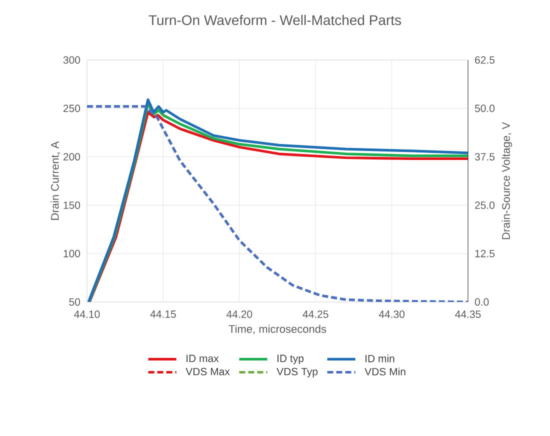 The image size is (550, 436). What do you see at coordinates (291, 359) in the screenshot?
I see `legend-label: ID typ` at bounding box center [291, 359].